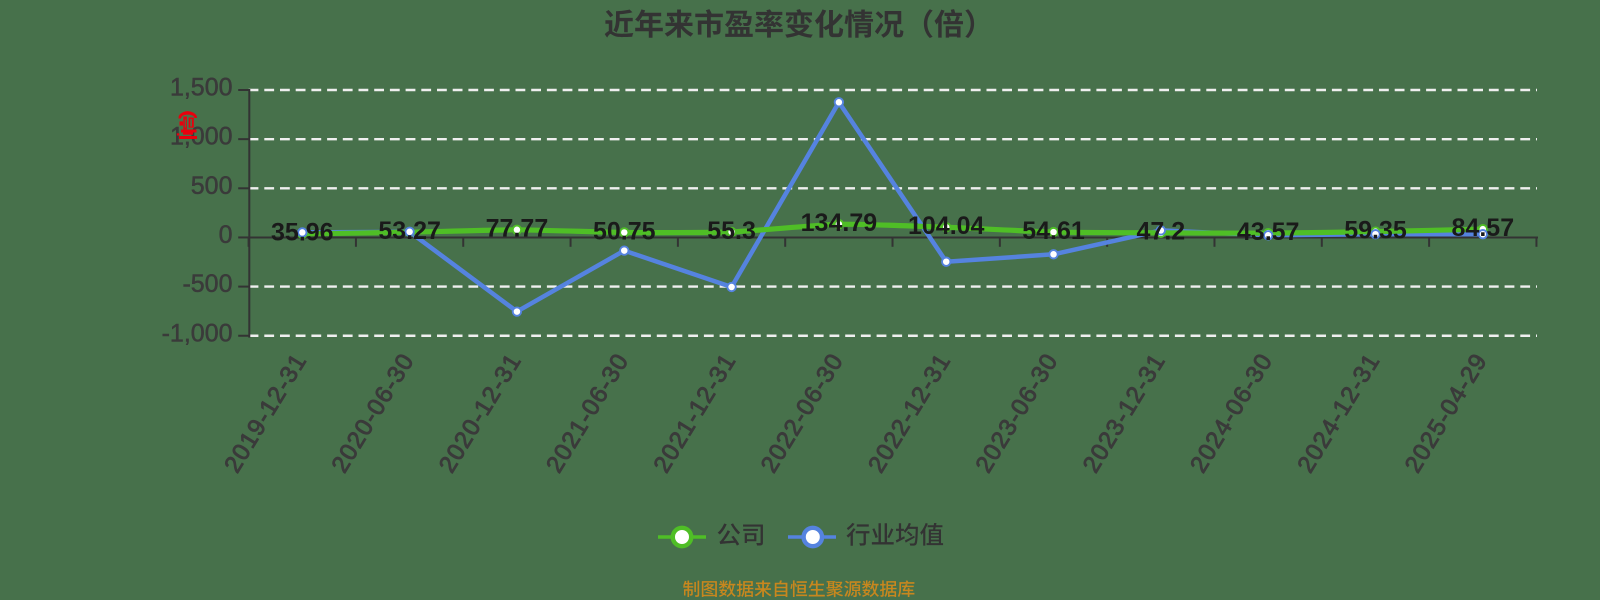 This screenshot has height=600, width=1600. I want to click on svg-text: 1,000, so click(201, 137).